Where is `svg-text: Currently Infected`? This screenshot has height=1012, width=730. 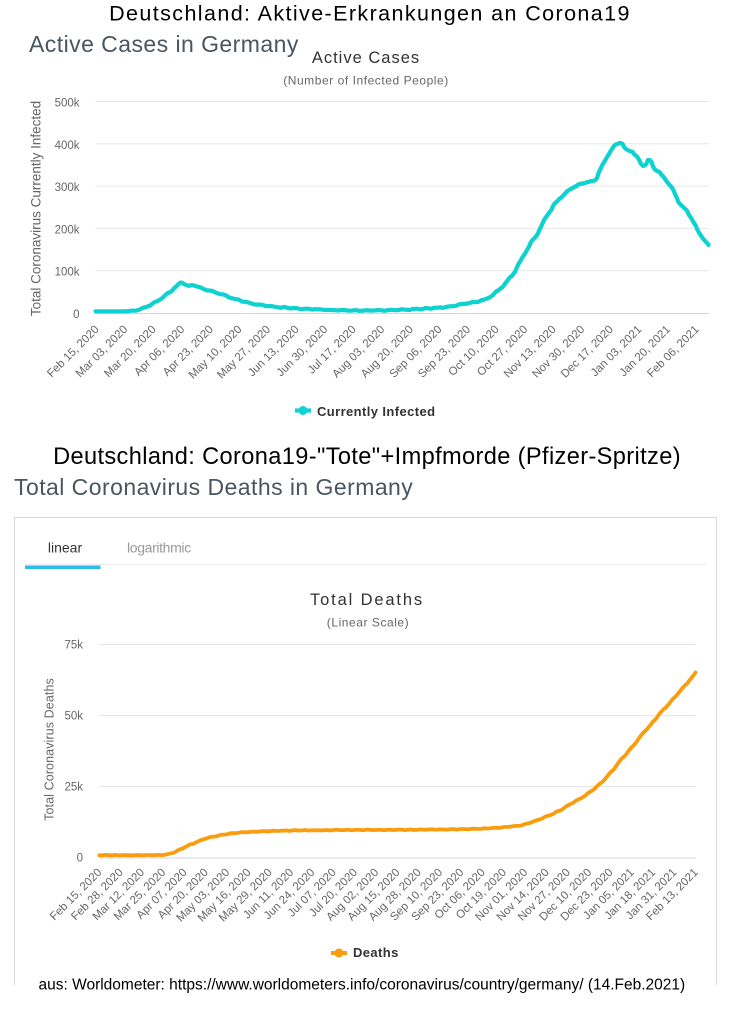 svg-text: Currently Infected is located at coordinates (376, 411).